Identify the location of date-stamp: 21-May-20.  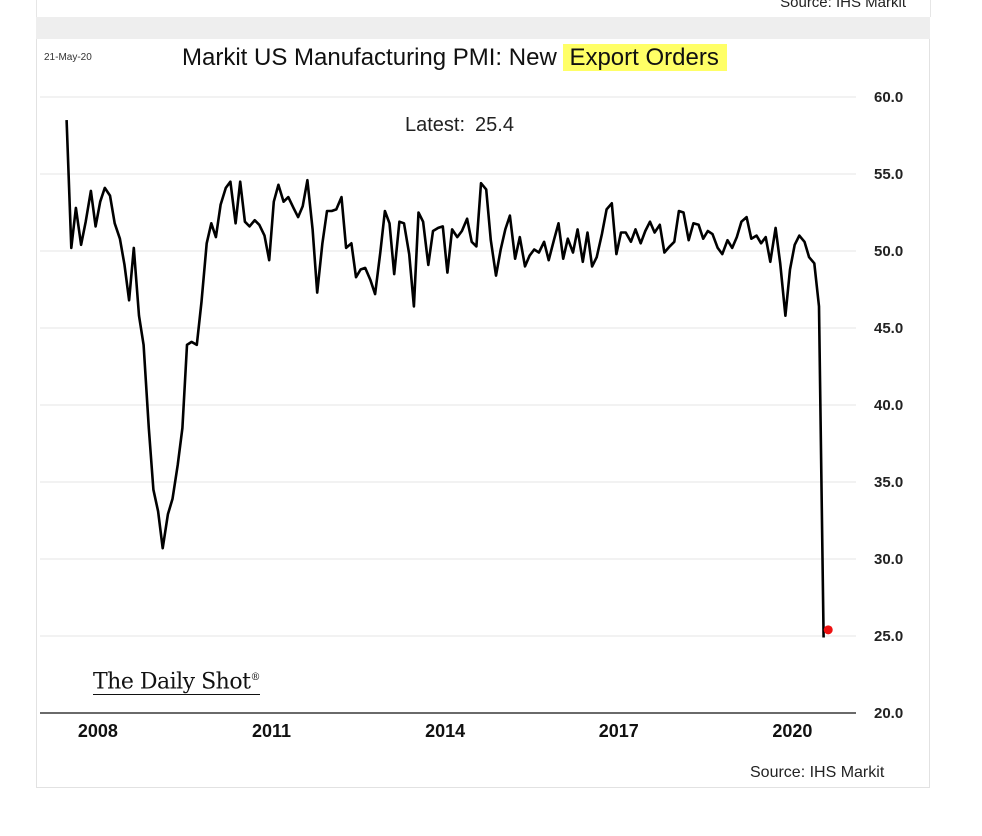
(68, 57).